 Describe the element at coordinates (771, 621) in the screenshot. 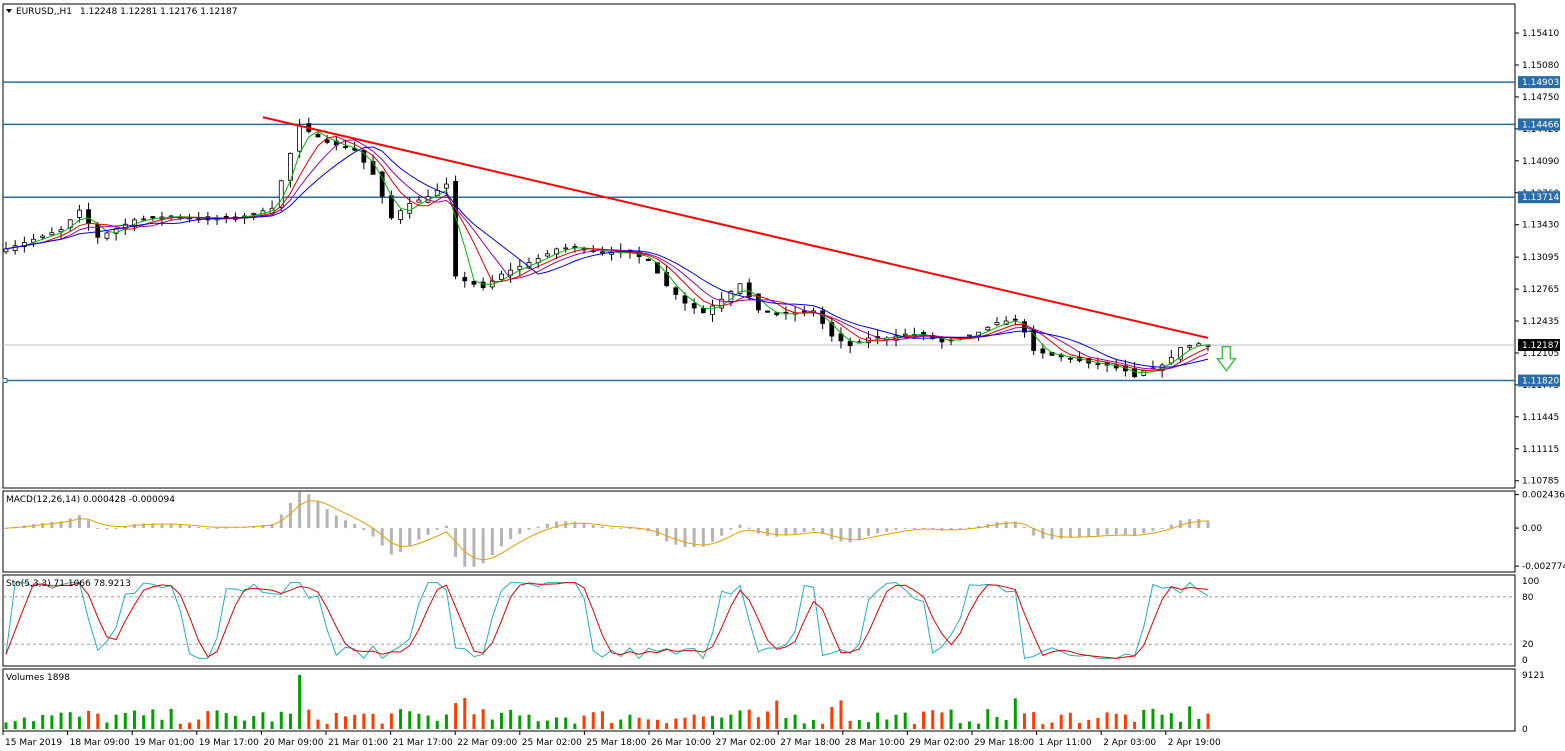

I see `stochastic-panel: 100 80 20 0 Sto(5,3,3) 71.1066 78.9213` at that location.